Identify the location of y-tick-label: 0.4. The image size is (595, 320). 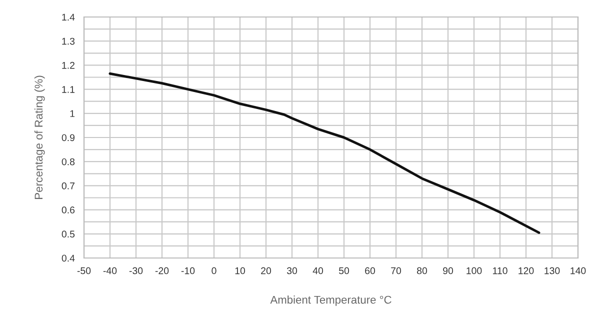
(68, 258).